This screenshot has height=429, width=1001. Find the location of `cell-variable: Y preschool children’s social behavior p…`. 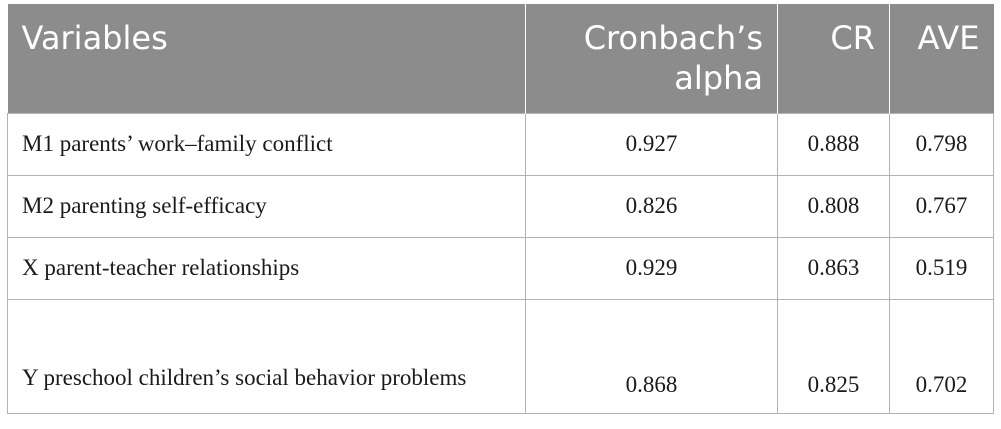

cell-variable: Y preschool children’s social behavior p… is located at coordinates (266, 356).